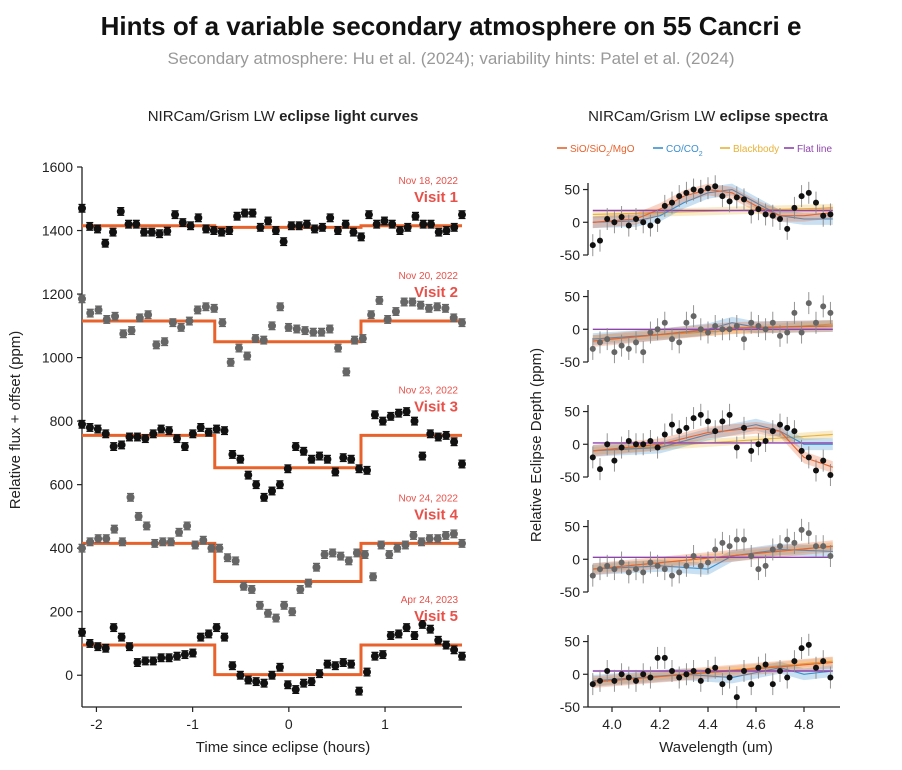  Describe the element at coordinates (576, 222) in the screenshot. I see `spectrum-y-tick-label: 0` at that location.